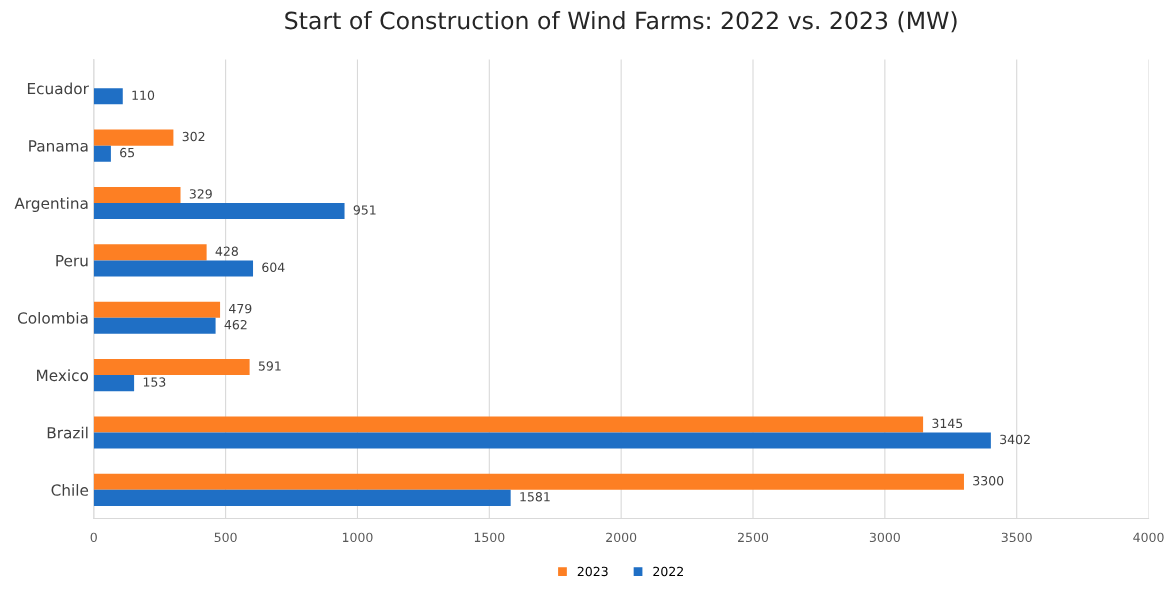 This screenshot has height=596, width=1172. What do you see at coordinates (592, 571) in the screenshot?
I see `legend-label: 2023` at bounding box center [592, 571].